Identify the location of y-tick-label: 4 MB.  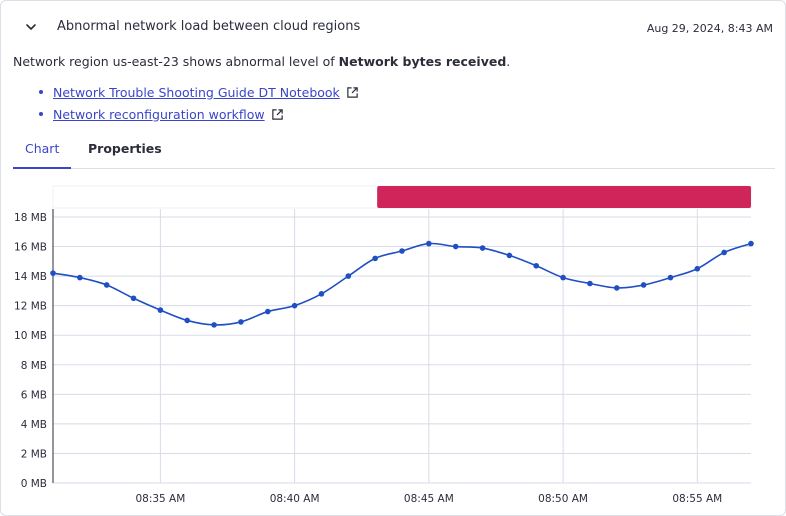
(34, 425).